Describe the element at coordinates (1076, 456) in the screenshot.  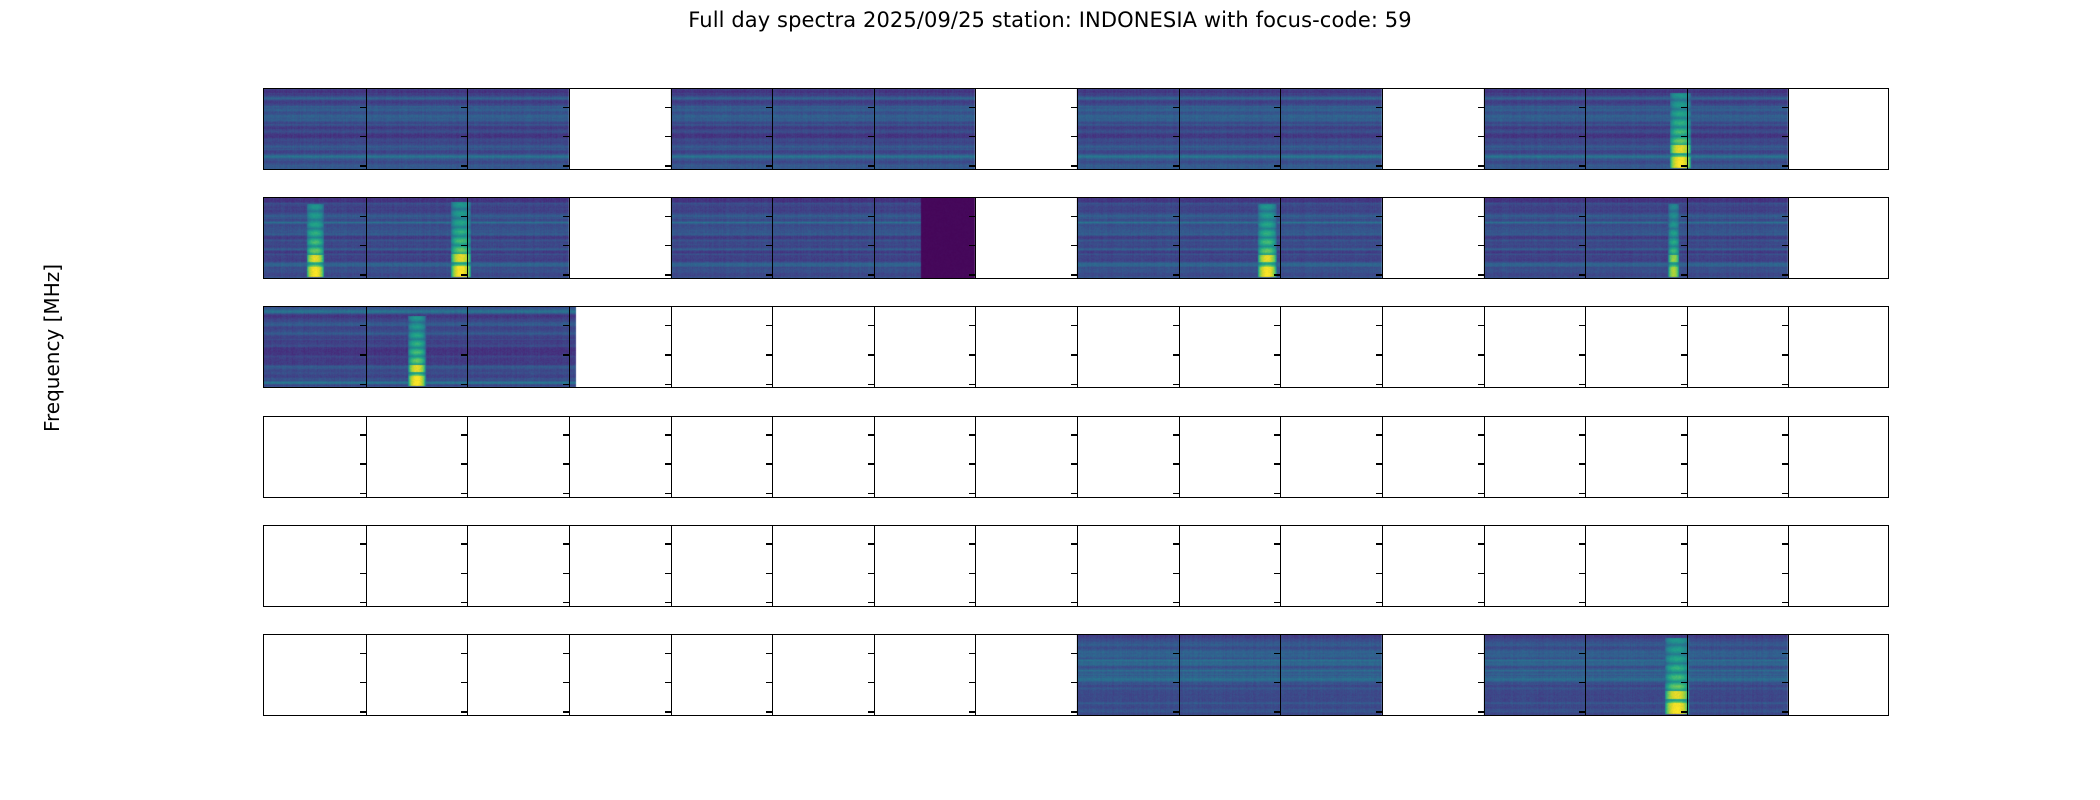
I see `spectrogram-row-12-15ut: 100755012-15UT` at that location.